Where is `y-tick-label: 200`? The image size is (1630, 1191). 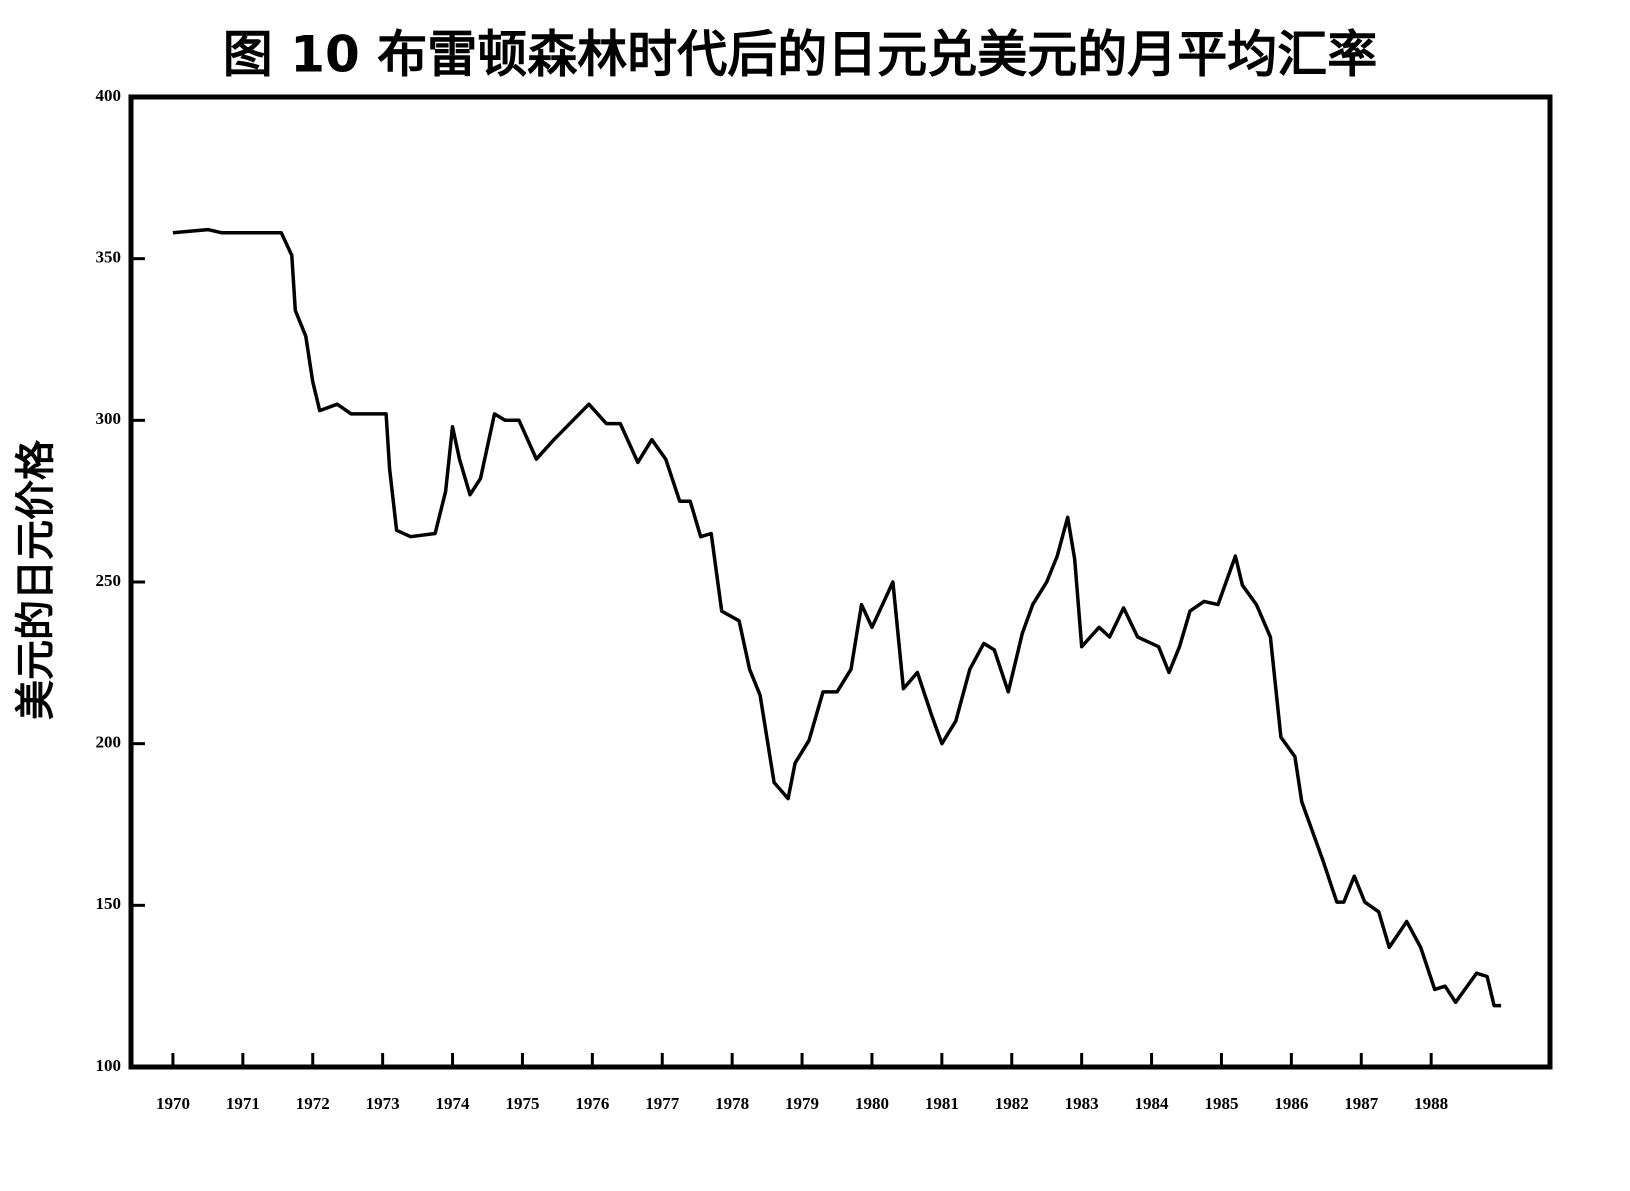 y-tick-label: 200 is located at coordinates (109, 742).